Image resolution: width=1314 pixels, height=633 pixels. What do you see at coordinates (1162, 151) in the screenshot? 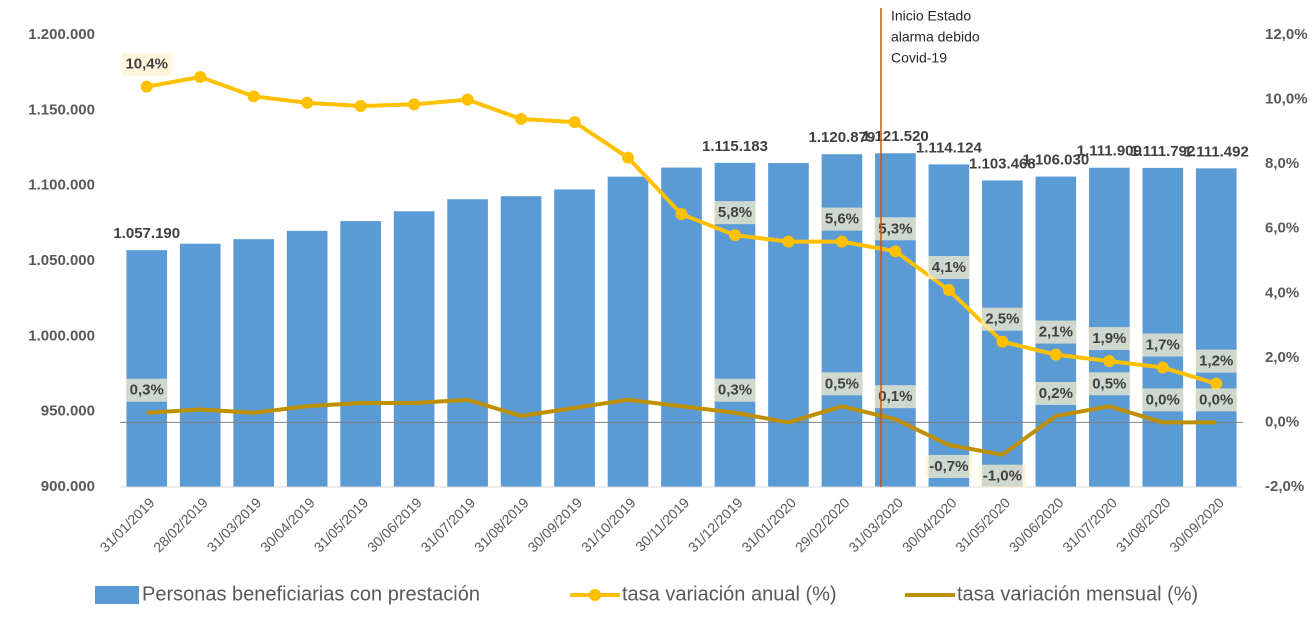
I see `data-label: 1.111.792` at bounding box center [1162, 151].